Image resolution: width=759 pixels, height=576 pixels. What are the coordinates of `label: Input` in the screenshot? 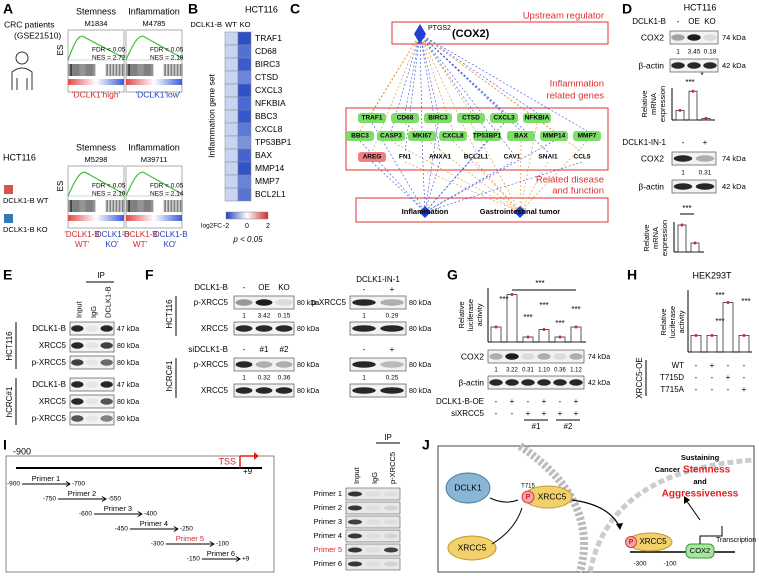 It's located at (78, 309).